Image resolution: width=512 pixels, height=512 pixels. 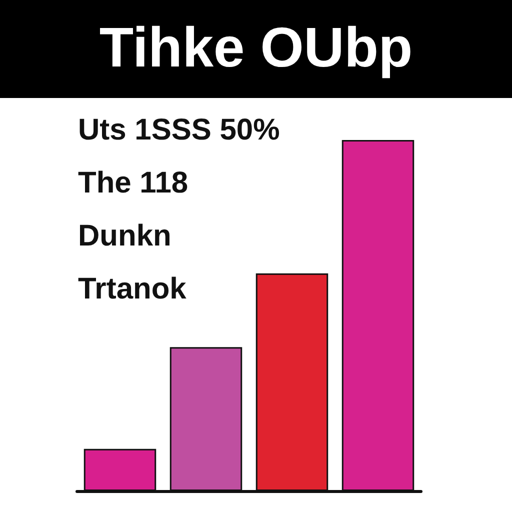 I want to click on annotation: Trtanok, so click(x=132, y=289).